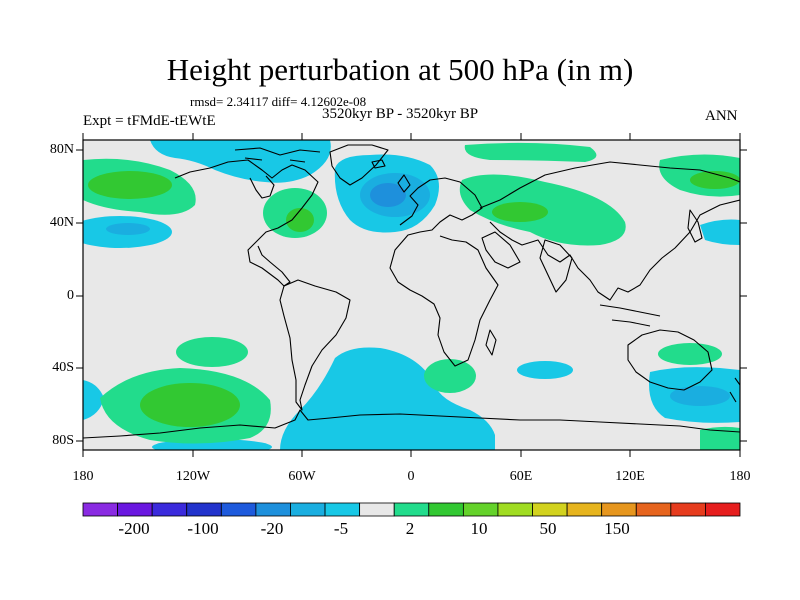 The width and height of the screenshot is (800, 600). Describe the element at coordinates (400, 114) in the screenshot. I see `period-label: 3520kyr BP - 3520kyr BP` at that location.